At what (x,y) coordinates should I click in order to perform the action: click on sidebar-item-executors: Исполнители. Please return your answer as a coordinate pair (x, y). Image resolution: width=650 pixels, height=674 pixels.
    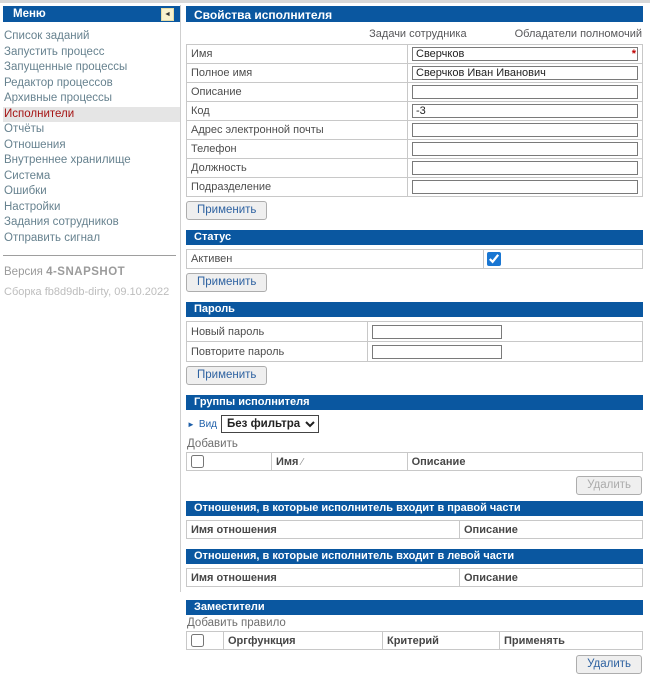
    Looking at the image, I should click on (91, 114).